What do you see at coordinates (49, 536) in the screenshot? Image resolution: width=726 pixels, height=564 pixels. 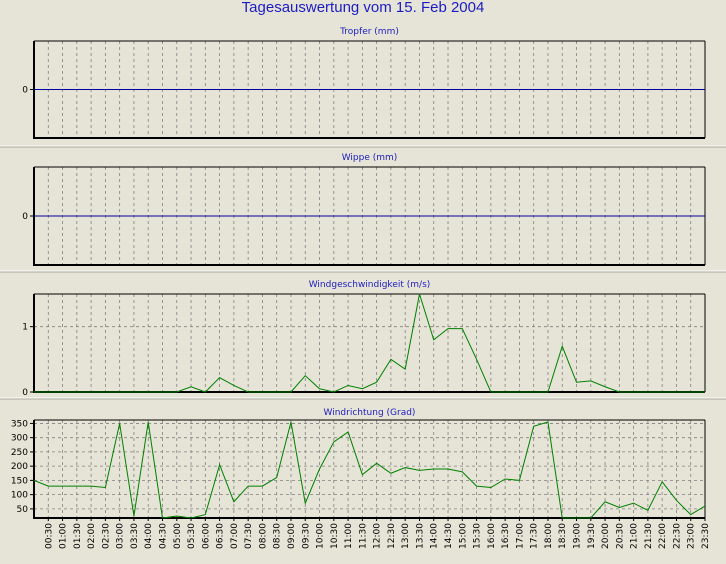 I see `x-tick-label: 00:30` at bounding box center [49, 536].